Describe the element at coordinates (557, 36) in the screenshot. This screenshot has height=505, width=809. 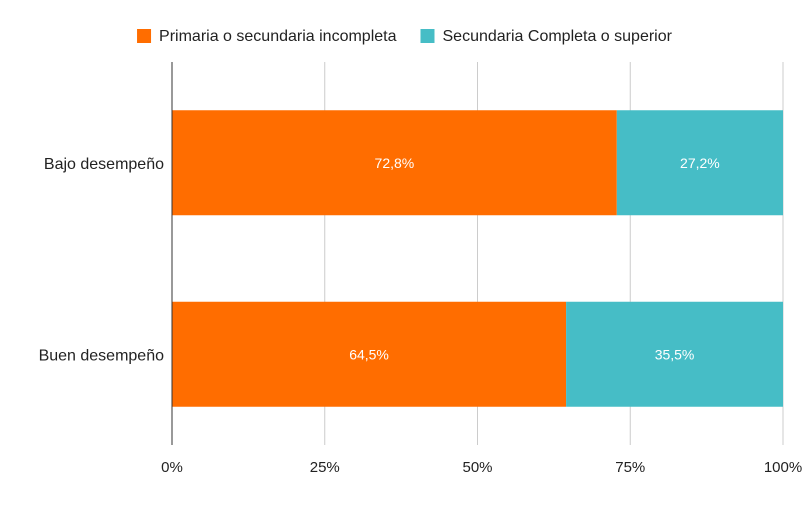
I see `legend-label: Secundaria Completa o superior` at that location.